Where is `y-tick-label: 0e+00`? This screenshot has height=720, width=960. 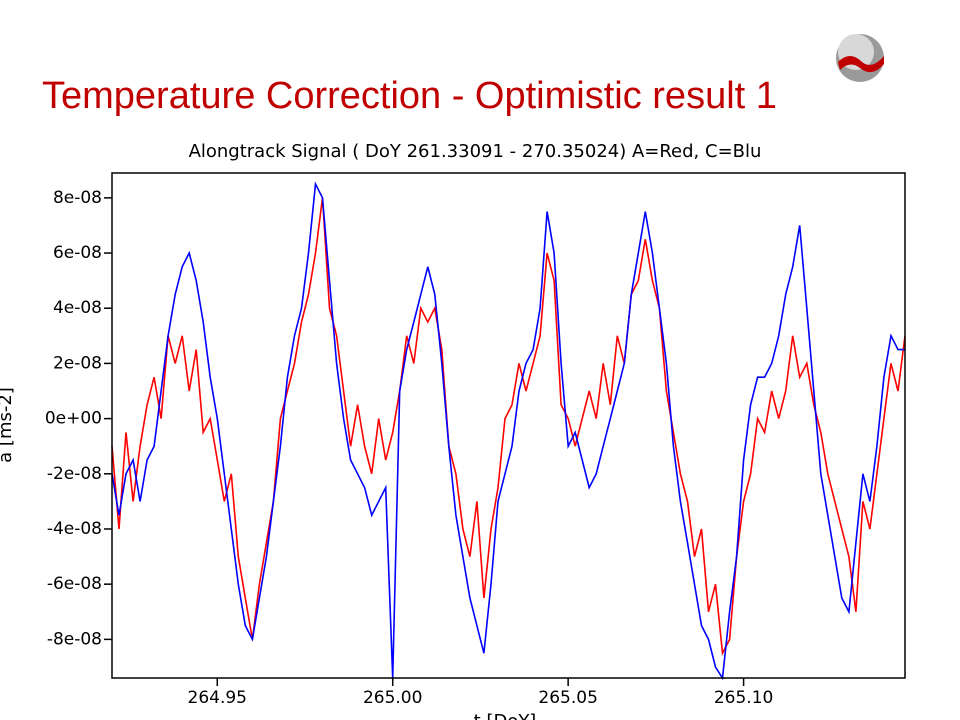 y-tick-label: 0e+00 is located at coordinates (73, 419).